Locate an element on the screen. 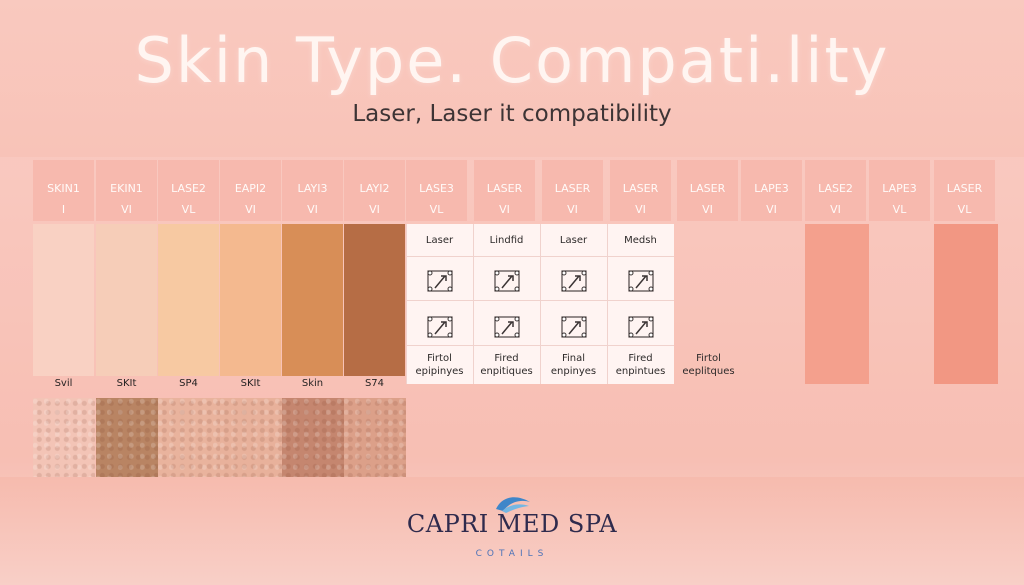 Image resolution: width=1024 pixels, height=585 pixels. skin-label: Skin is located at coordinates (312, 383).